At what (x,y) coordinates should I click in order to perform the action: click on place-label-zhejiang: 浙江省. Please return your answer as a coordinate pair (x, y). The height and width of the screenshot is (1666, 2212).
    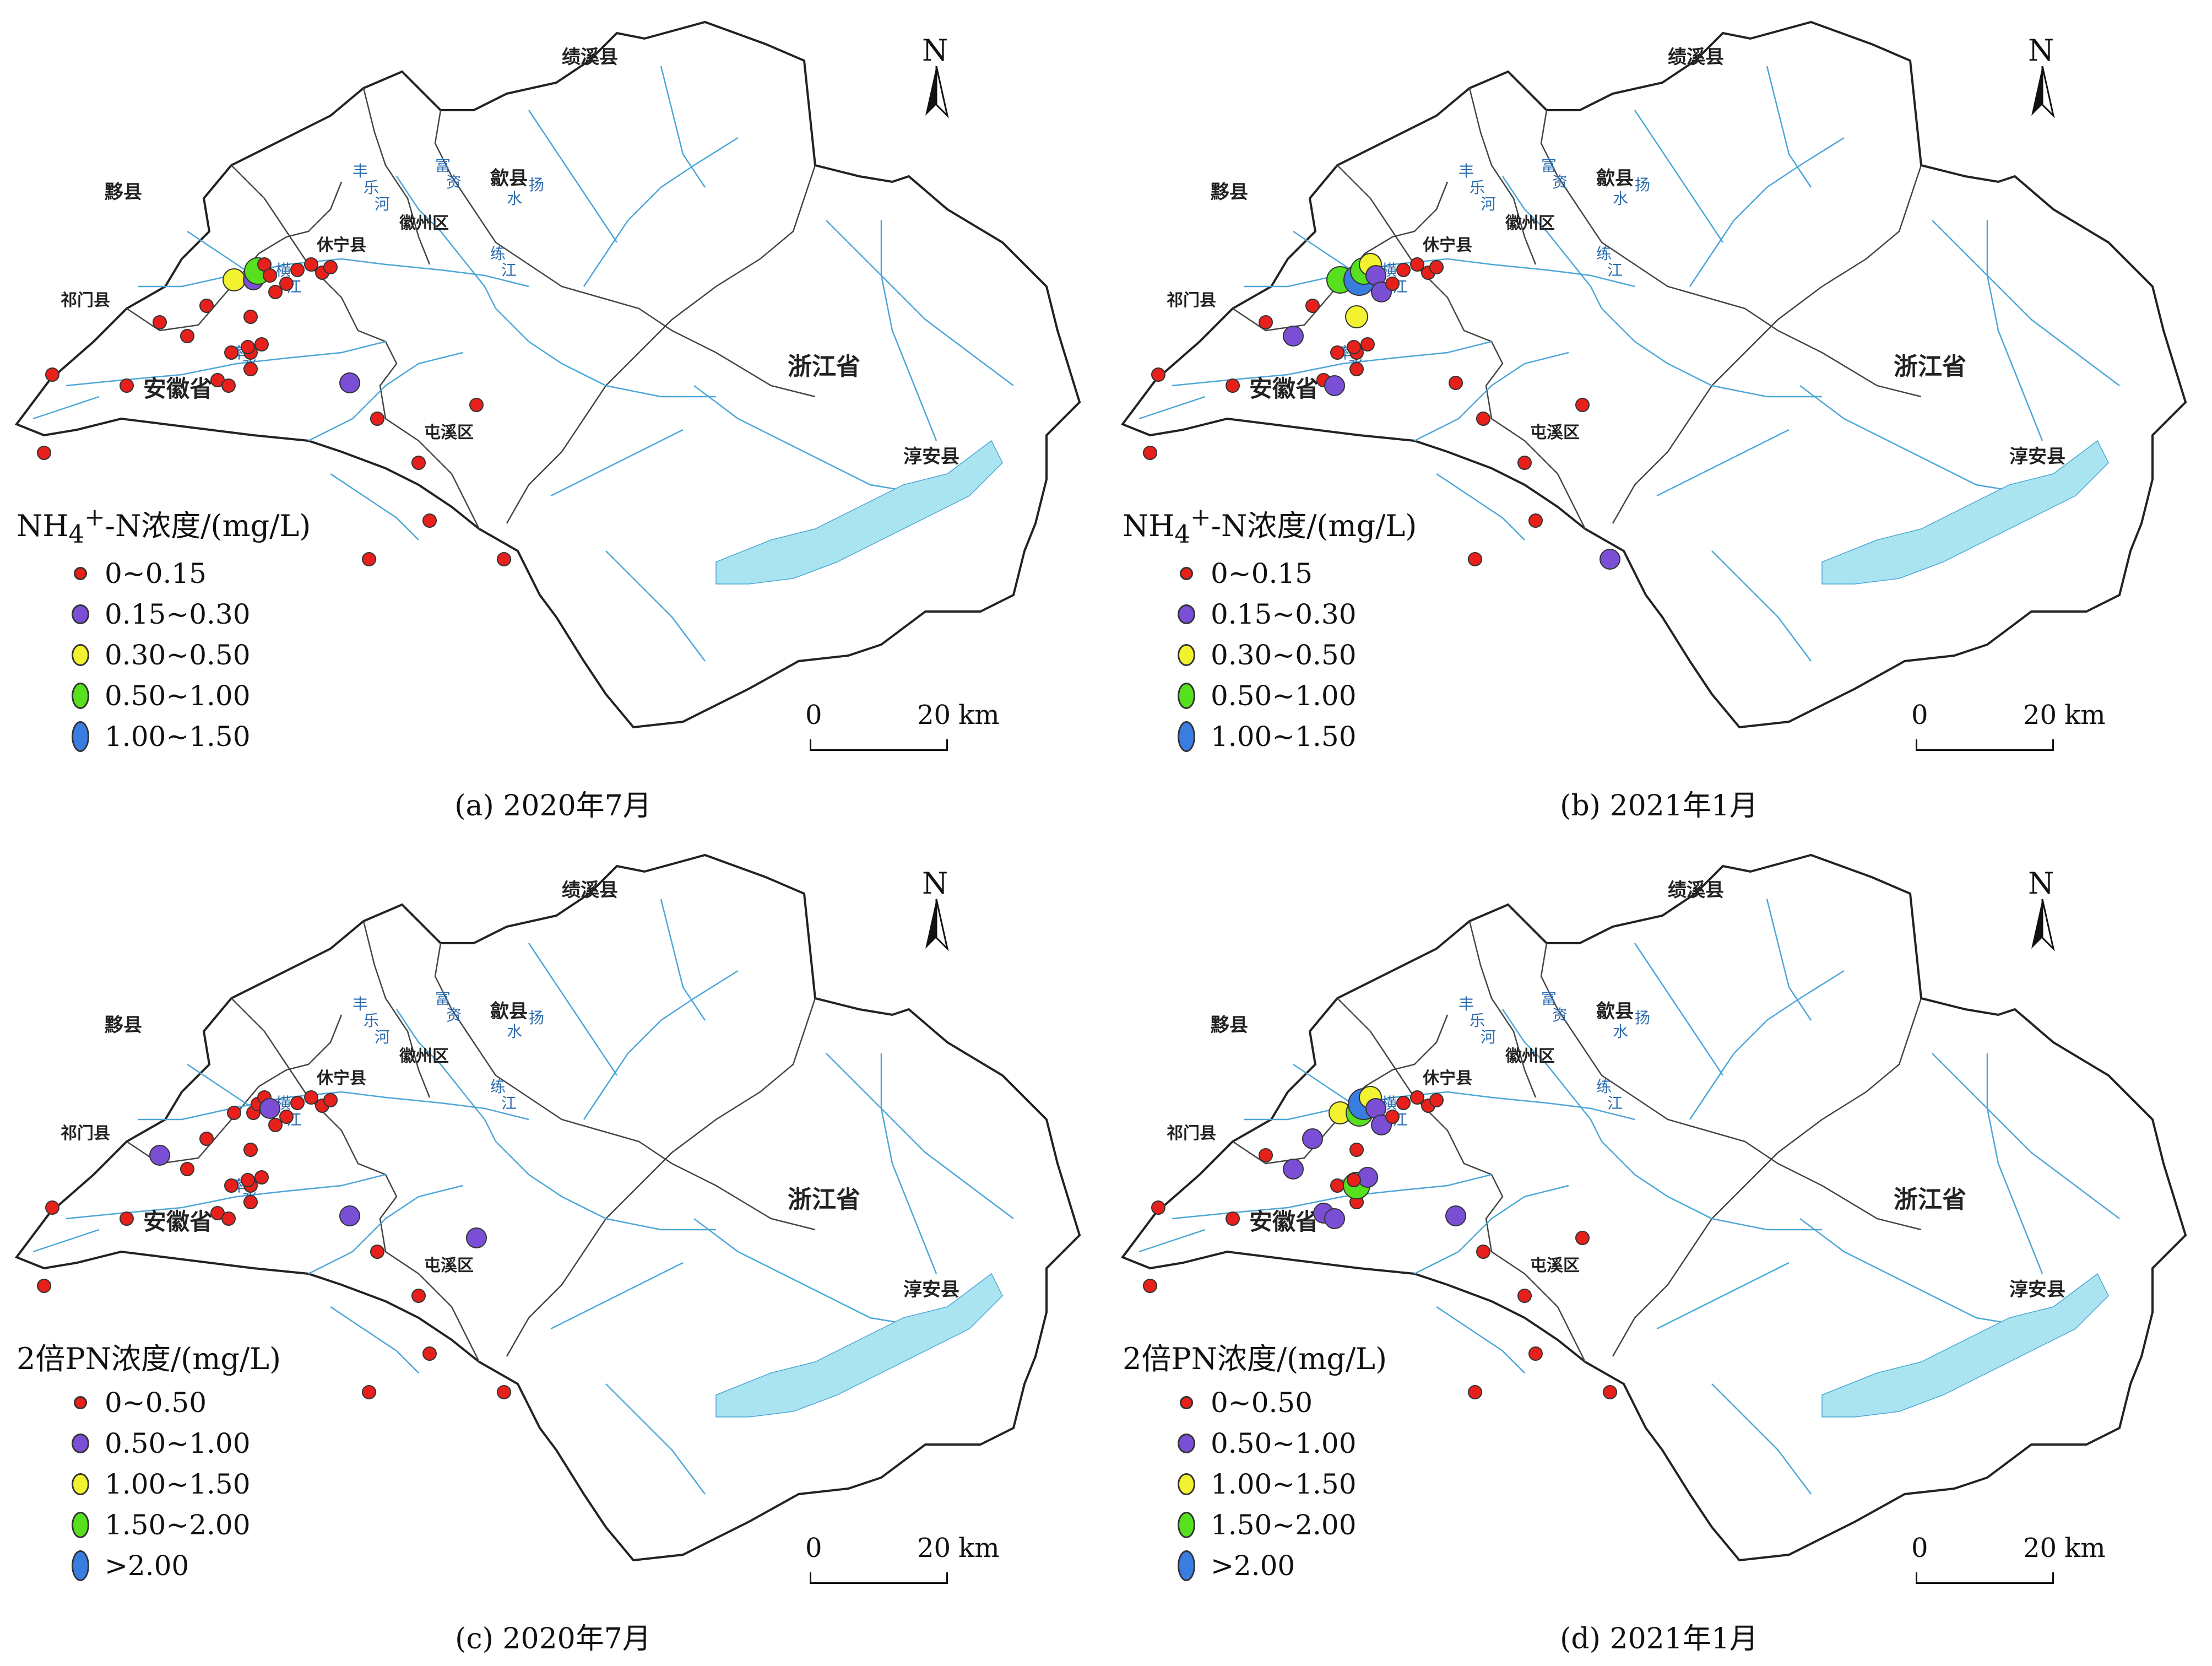
    Looking at the image, I should click on (1930, 1200).